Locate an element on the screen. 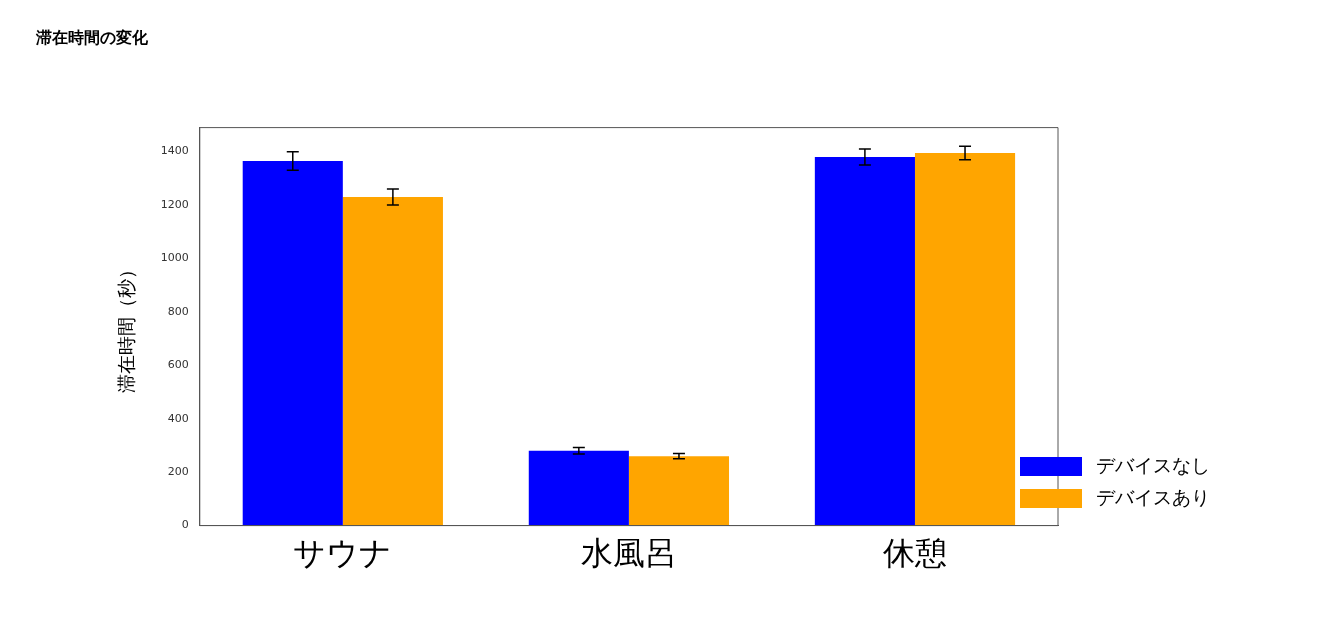  chart-title: 滞在時間の変化 is located at coordinates (92, 38).